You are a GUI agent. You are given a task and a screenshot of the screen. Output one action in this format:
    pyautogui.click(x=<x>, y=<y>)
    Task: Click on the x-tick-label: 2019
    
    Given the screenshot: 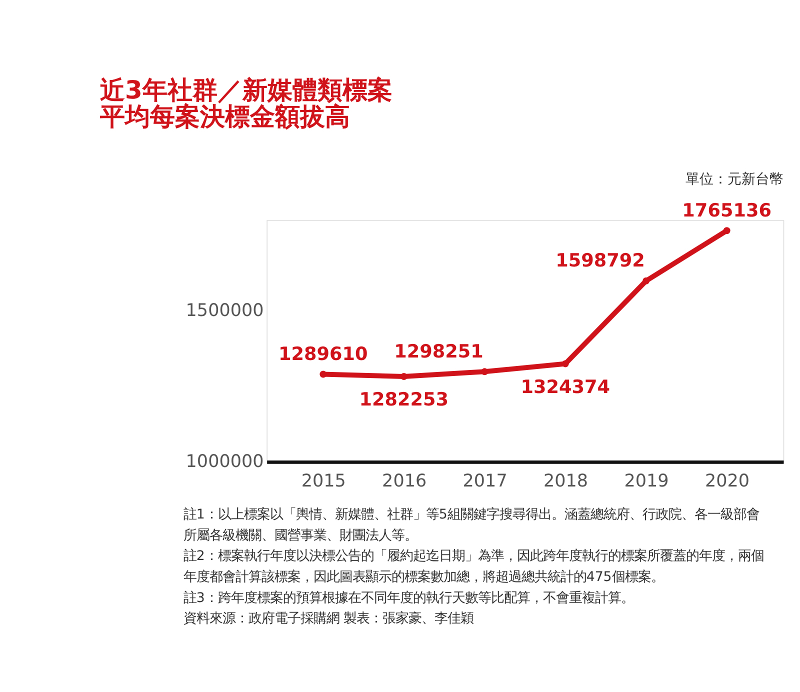 What is the action you would take?
    pyautogui.click(x=646, y=481)
    